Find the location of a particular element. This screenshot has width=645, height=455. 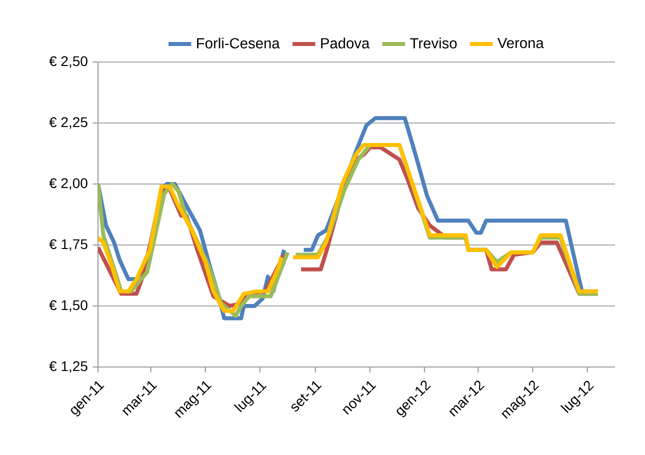

y-tick-label: € 1,25 is located at coordinates (68, 367).